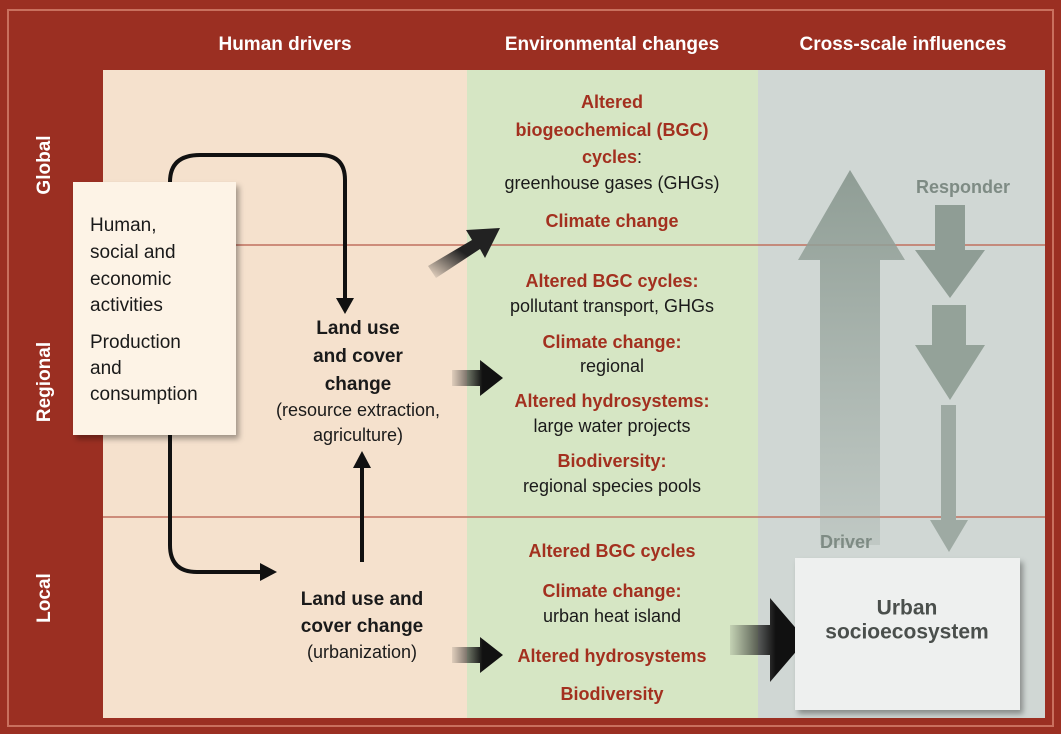 Image resolution: width=1061 pixels, height=734 pixels. I want to click on land-use-title: and cover, so click(358, 356).